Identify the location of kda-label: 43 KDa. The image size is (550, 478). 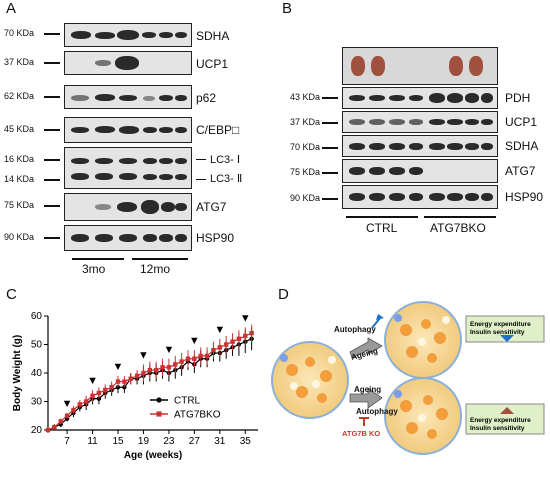
(305, 97).